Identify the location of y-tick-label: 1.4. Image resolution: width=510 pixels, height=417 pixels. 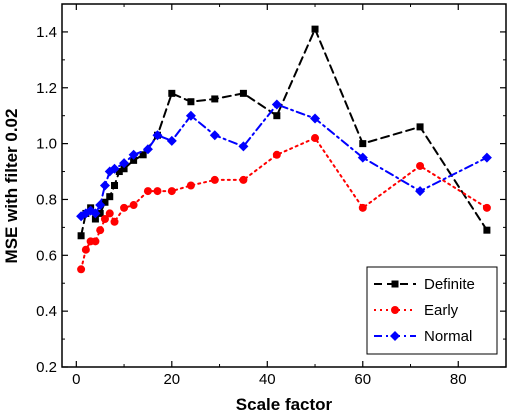
(46, 32).